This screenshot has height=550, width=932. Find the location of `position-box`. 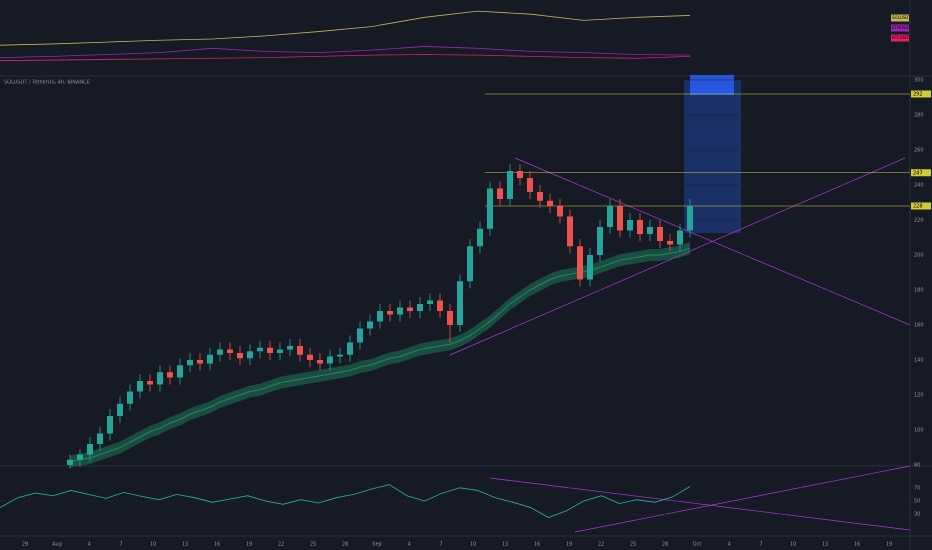

position-box is located at coordinates (712, 156).